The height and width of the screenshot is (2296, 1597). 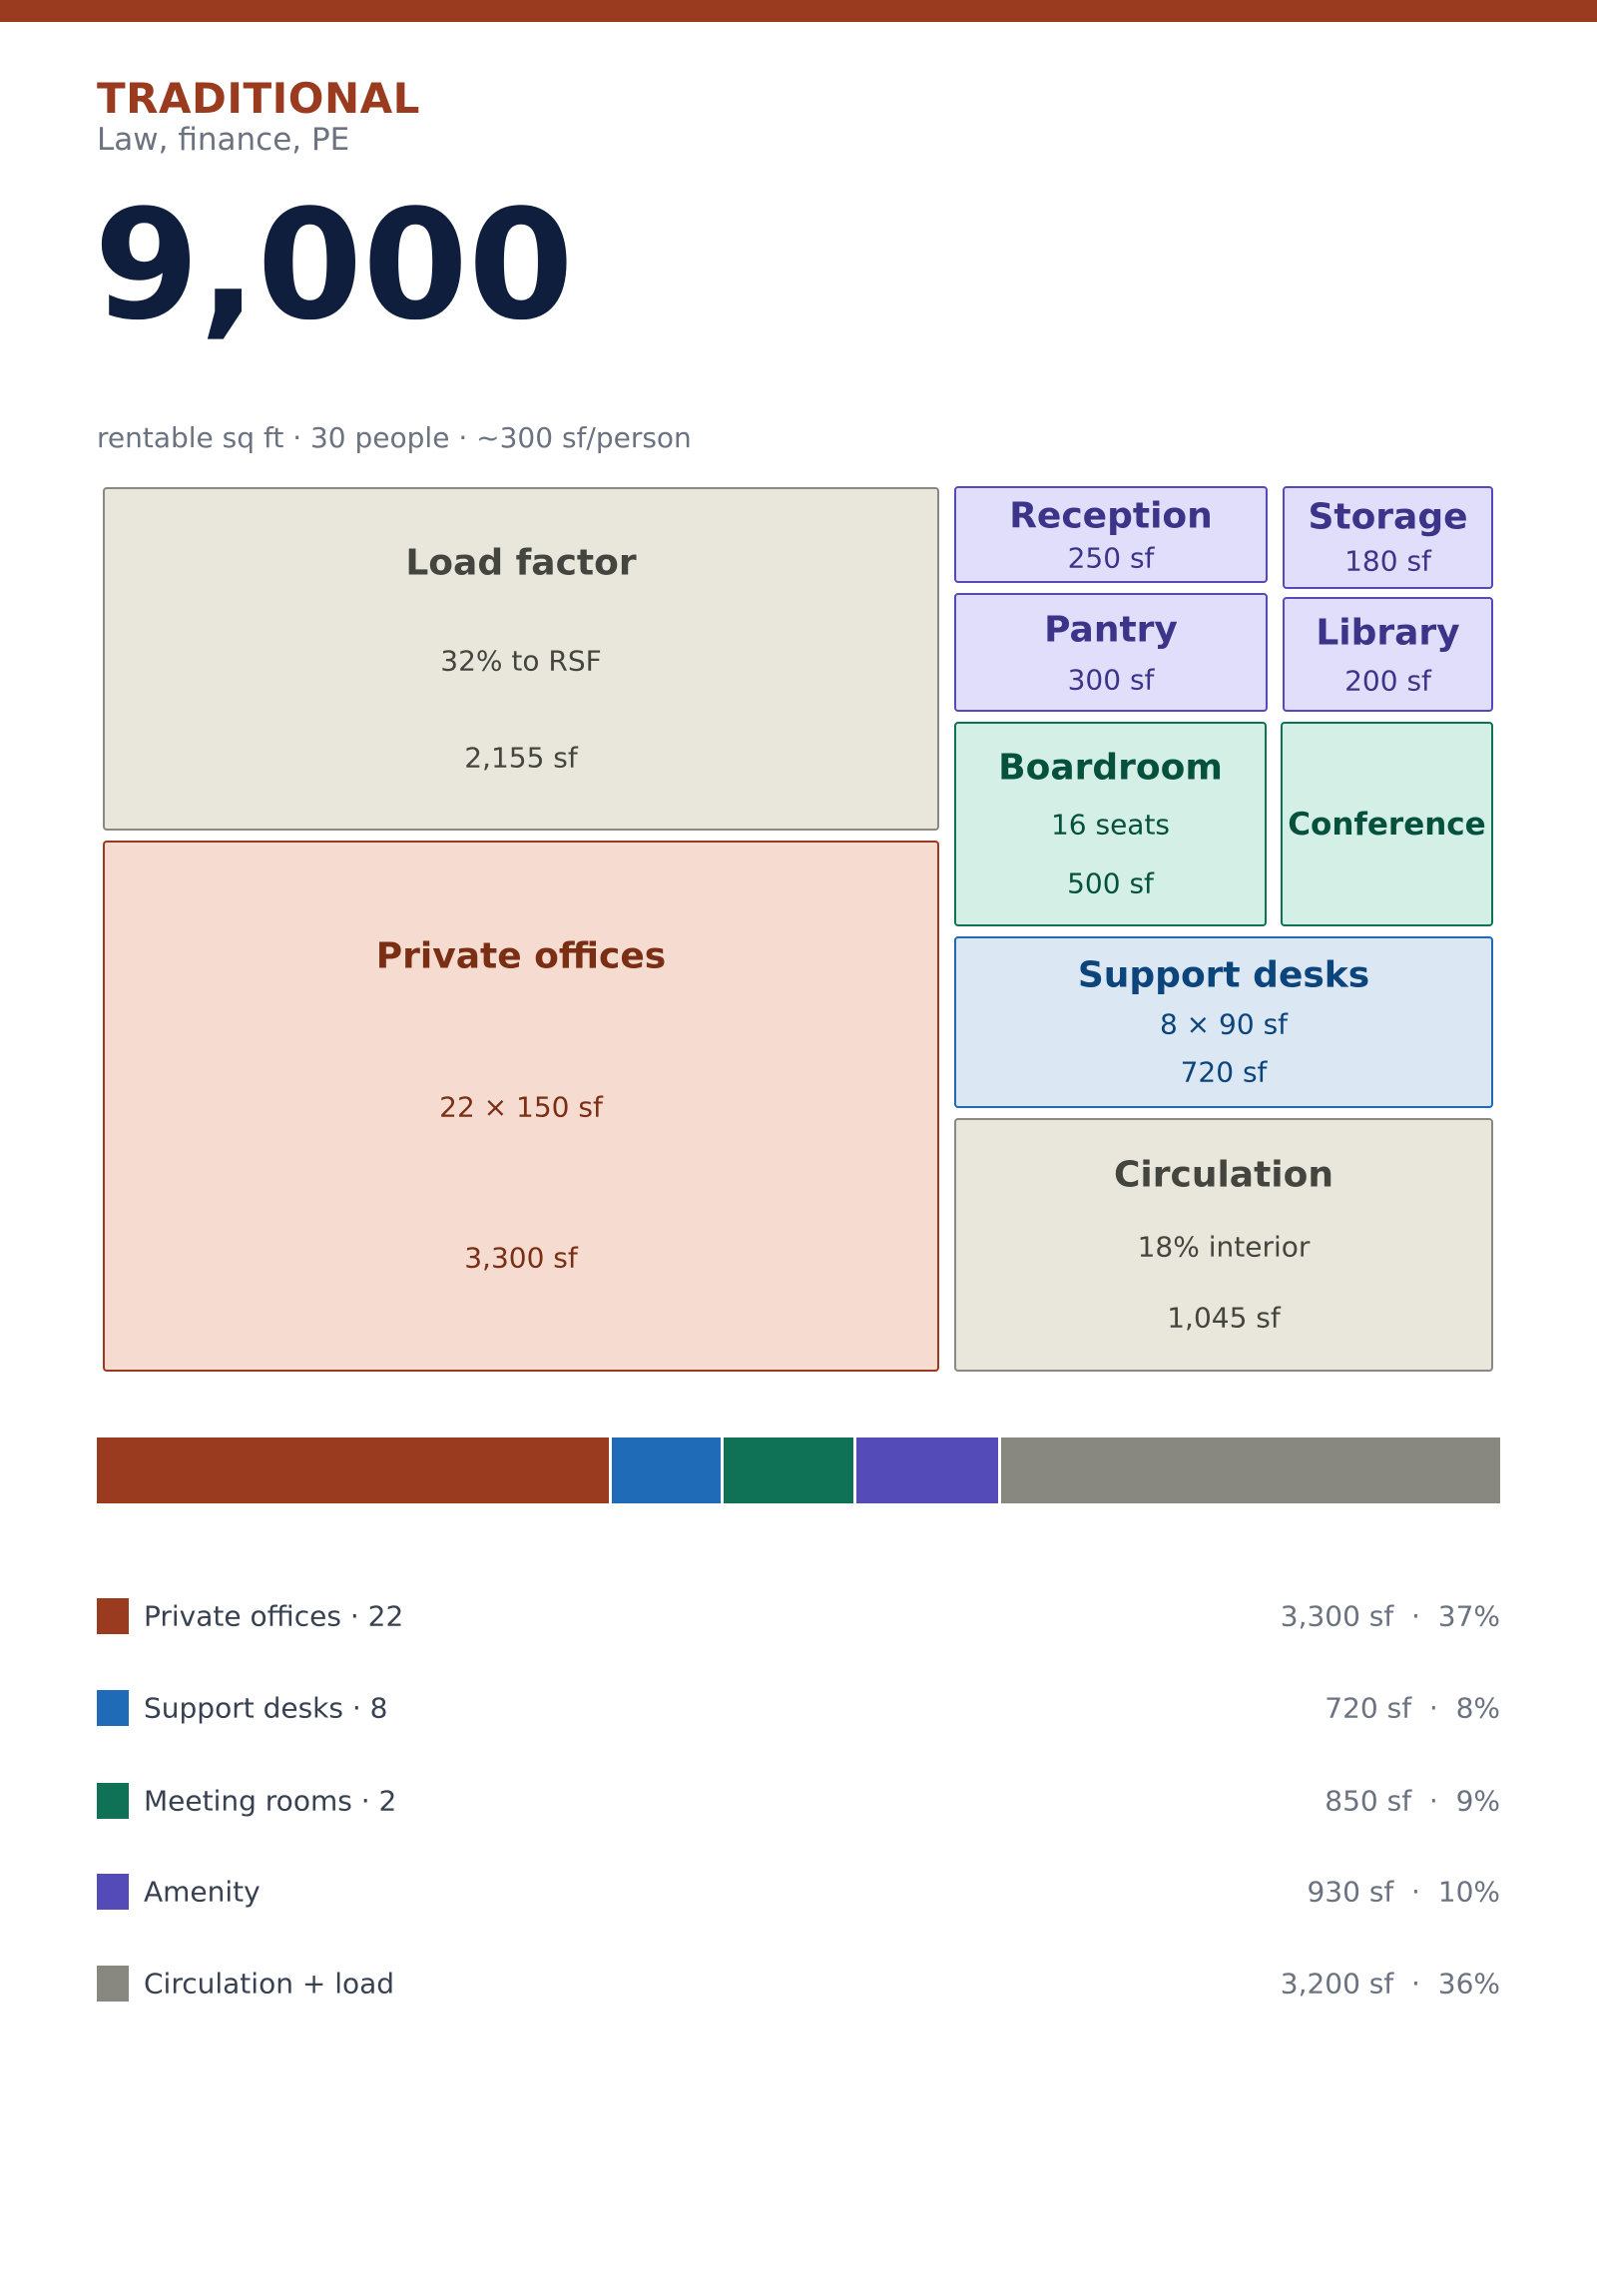 I want to click on room-title: Load factor, so click(x=521, y=563).